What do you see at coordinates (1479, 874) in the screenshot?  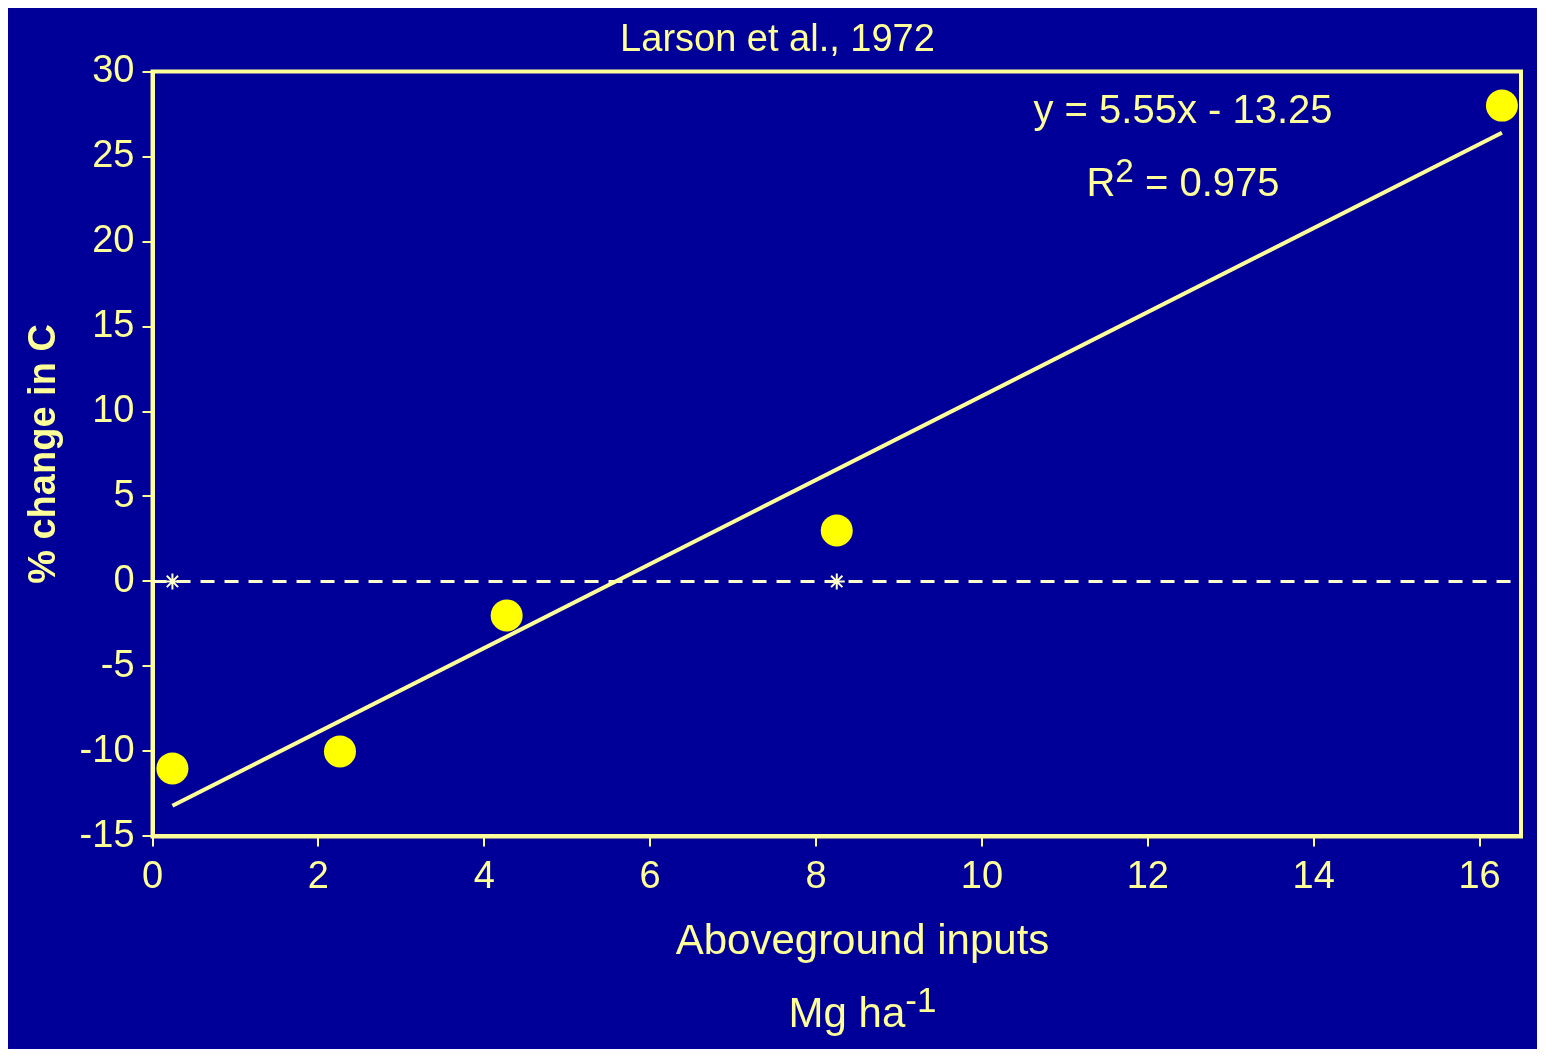 I see `x-tick-label: 16` at bounding box center [1479, 874].